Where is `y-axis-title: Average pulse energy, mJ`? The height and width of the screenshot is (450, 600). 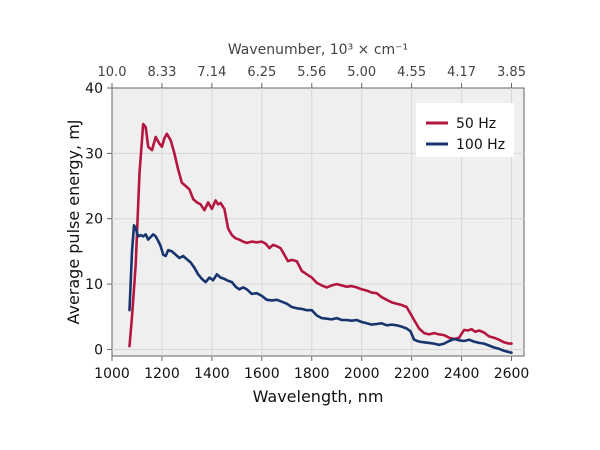 y-axis-title: Average pulse energy, mJ is located at coordinates (73, 221).